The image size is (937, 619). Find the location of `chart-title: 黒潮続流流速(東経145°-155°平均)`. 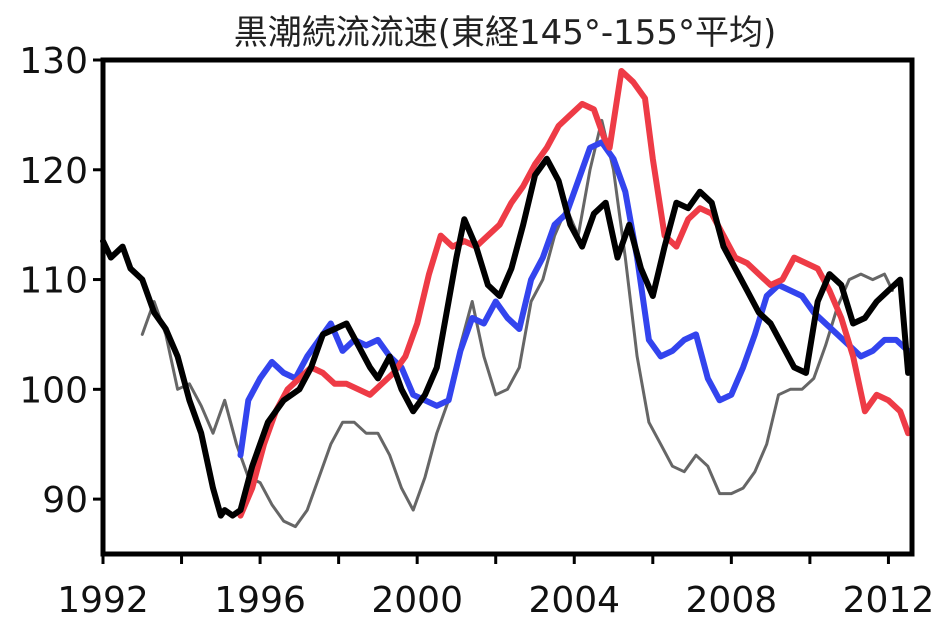

chart-title: 黒潮続流流速(東経145°-155°平均) is located at coordinates (505, 33).